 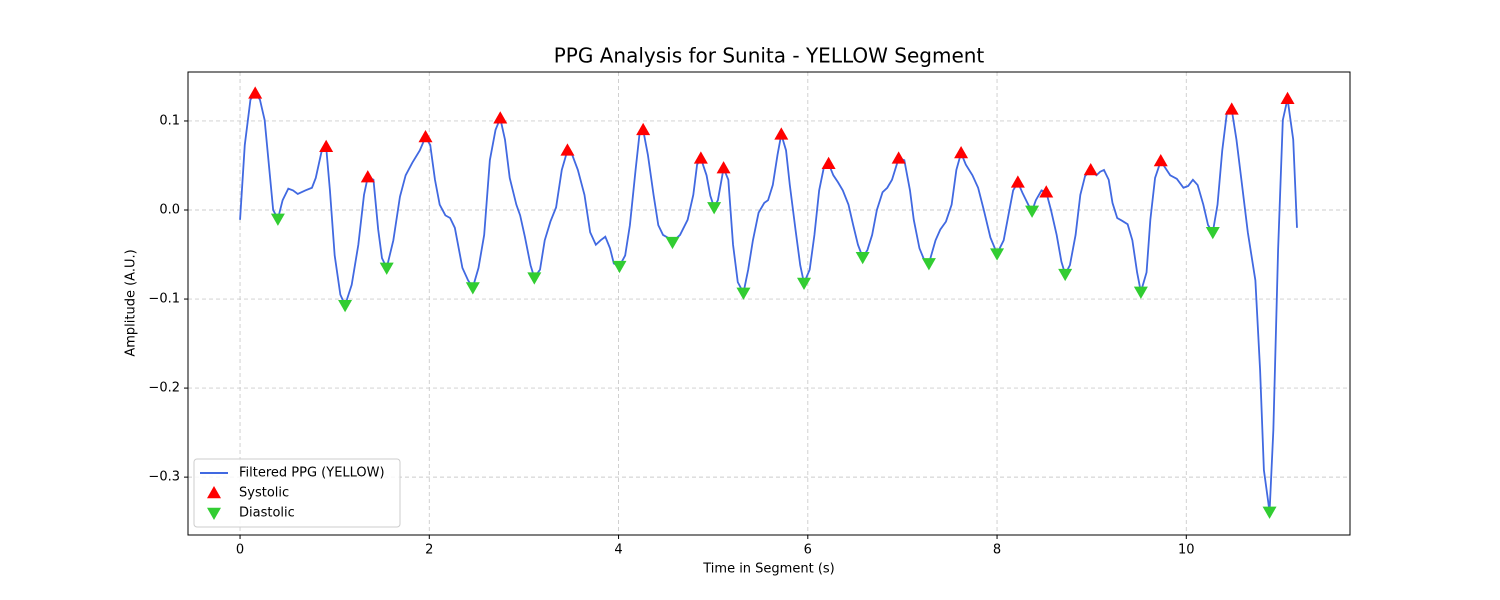 What do you see at coordinates (164, 388) in the screenshot?
I see `y-tick-label: −0.2` at bounding box center [164, 388].